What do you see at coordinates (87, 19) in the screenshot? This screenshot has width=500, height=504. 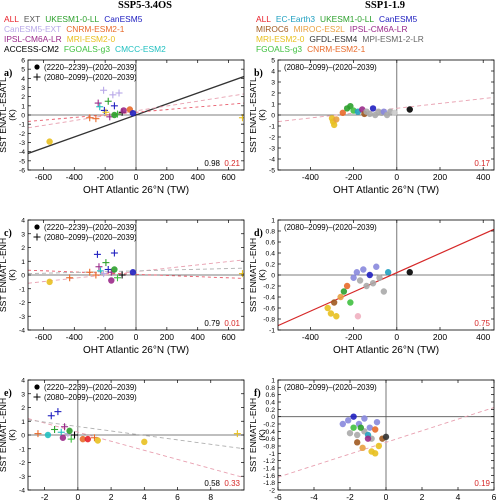 I see `legend-left-row: ALL EXT UKESM1-0-LL CanESM5` at bounding box center [87, 19].